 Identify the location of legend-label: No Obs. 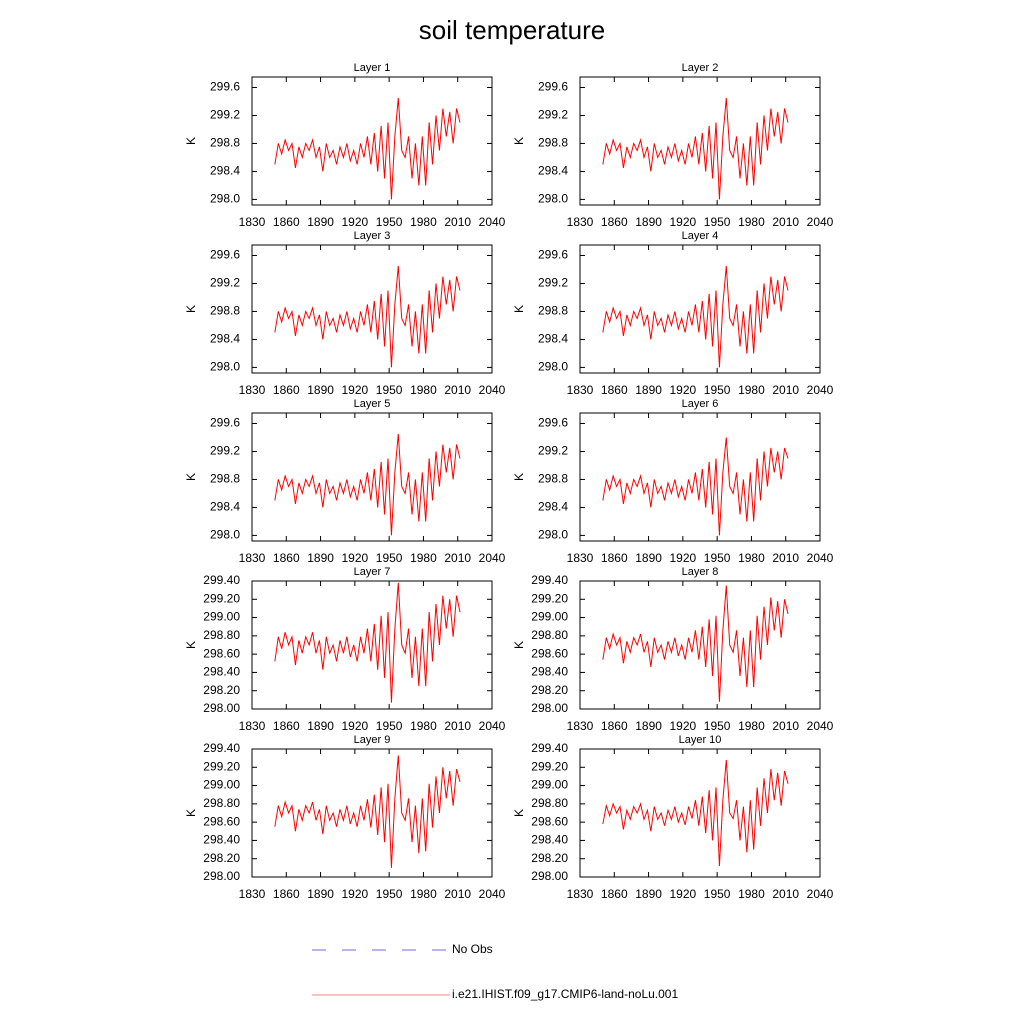
(472, 949).